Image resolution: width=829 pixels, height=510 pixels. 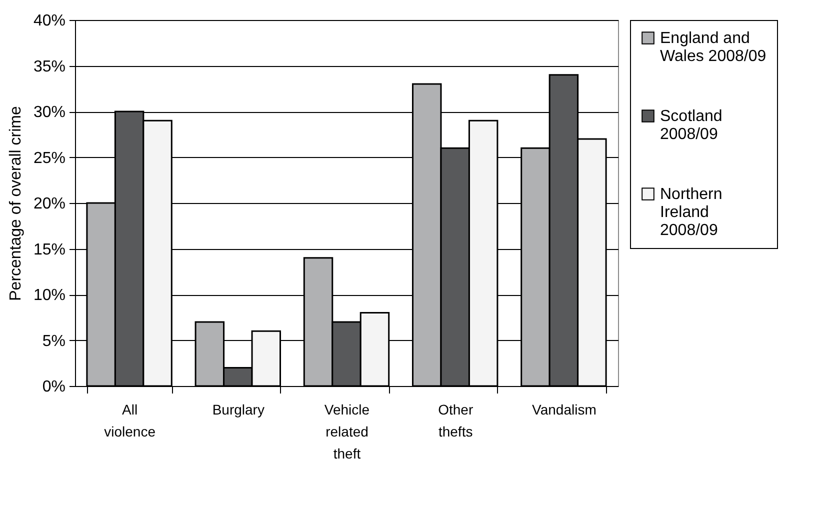 What do you see at coordinates (49, 67) in the screenshot?
I see `y-tick-label: 35%` at bounding box center [49, 67].